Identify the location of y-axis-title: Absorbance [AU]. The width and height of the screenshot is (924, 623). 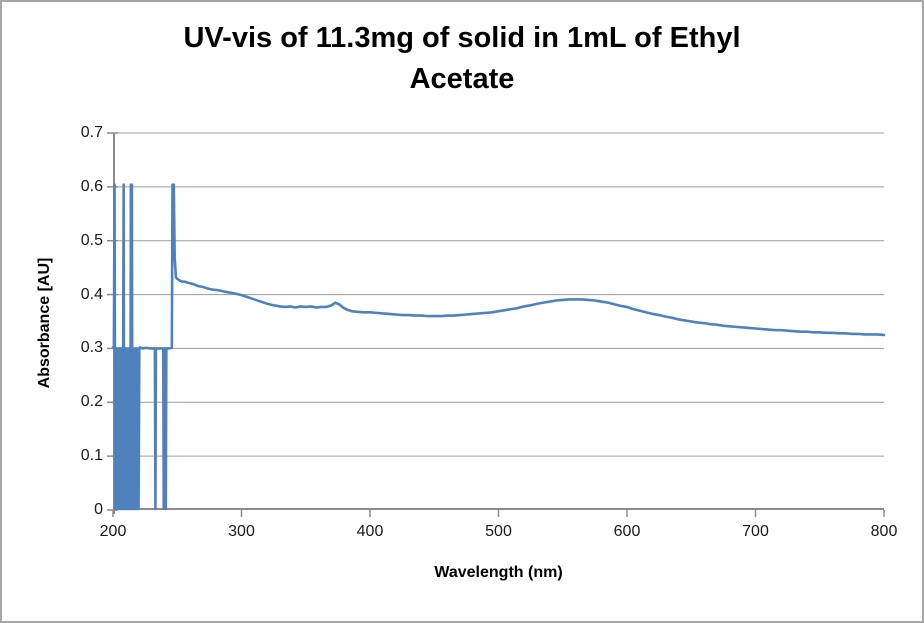
(44, 323).